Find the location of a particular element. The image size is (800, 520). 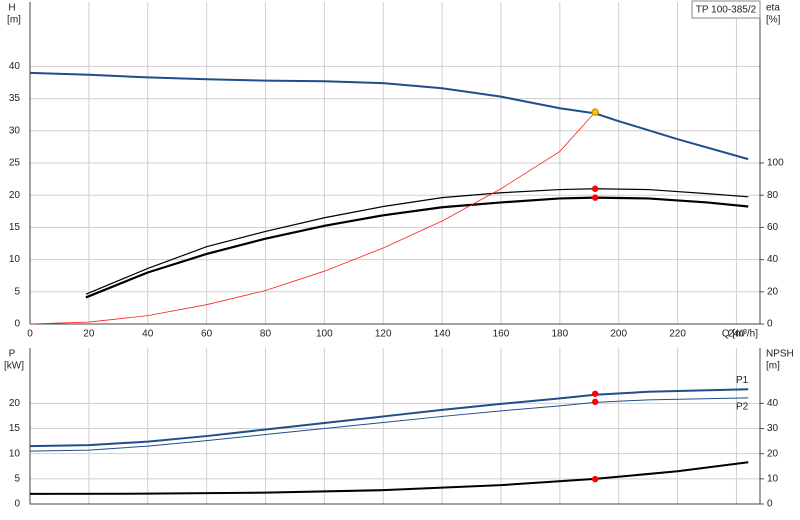

title-box is located at coordinates (726, 9).